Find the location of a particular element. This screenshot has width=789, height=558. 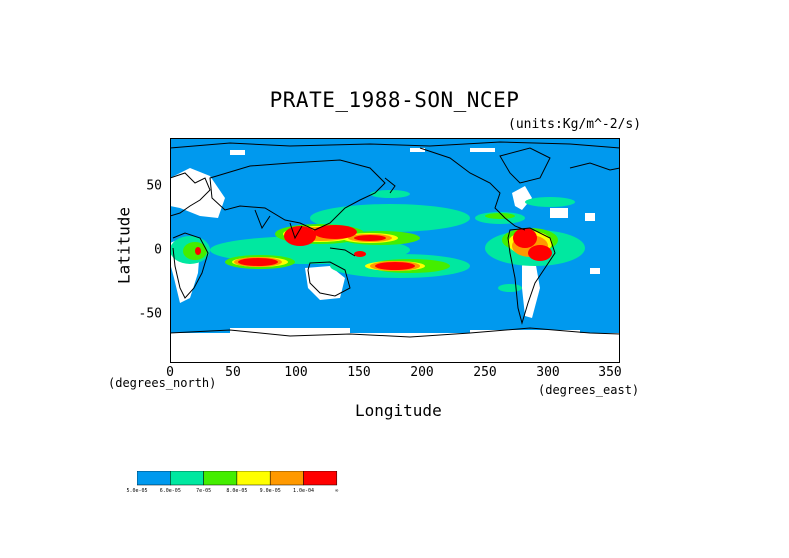

y-tick-label: 50 is located at coordinates (154, 186).